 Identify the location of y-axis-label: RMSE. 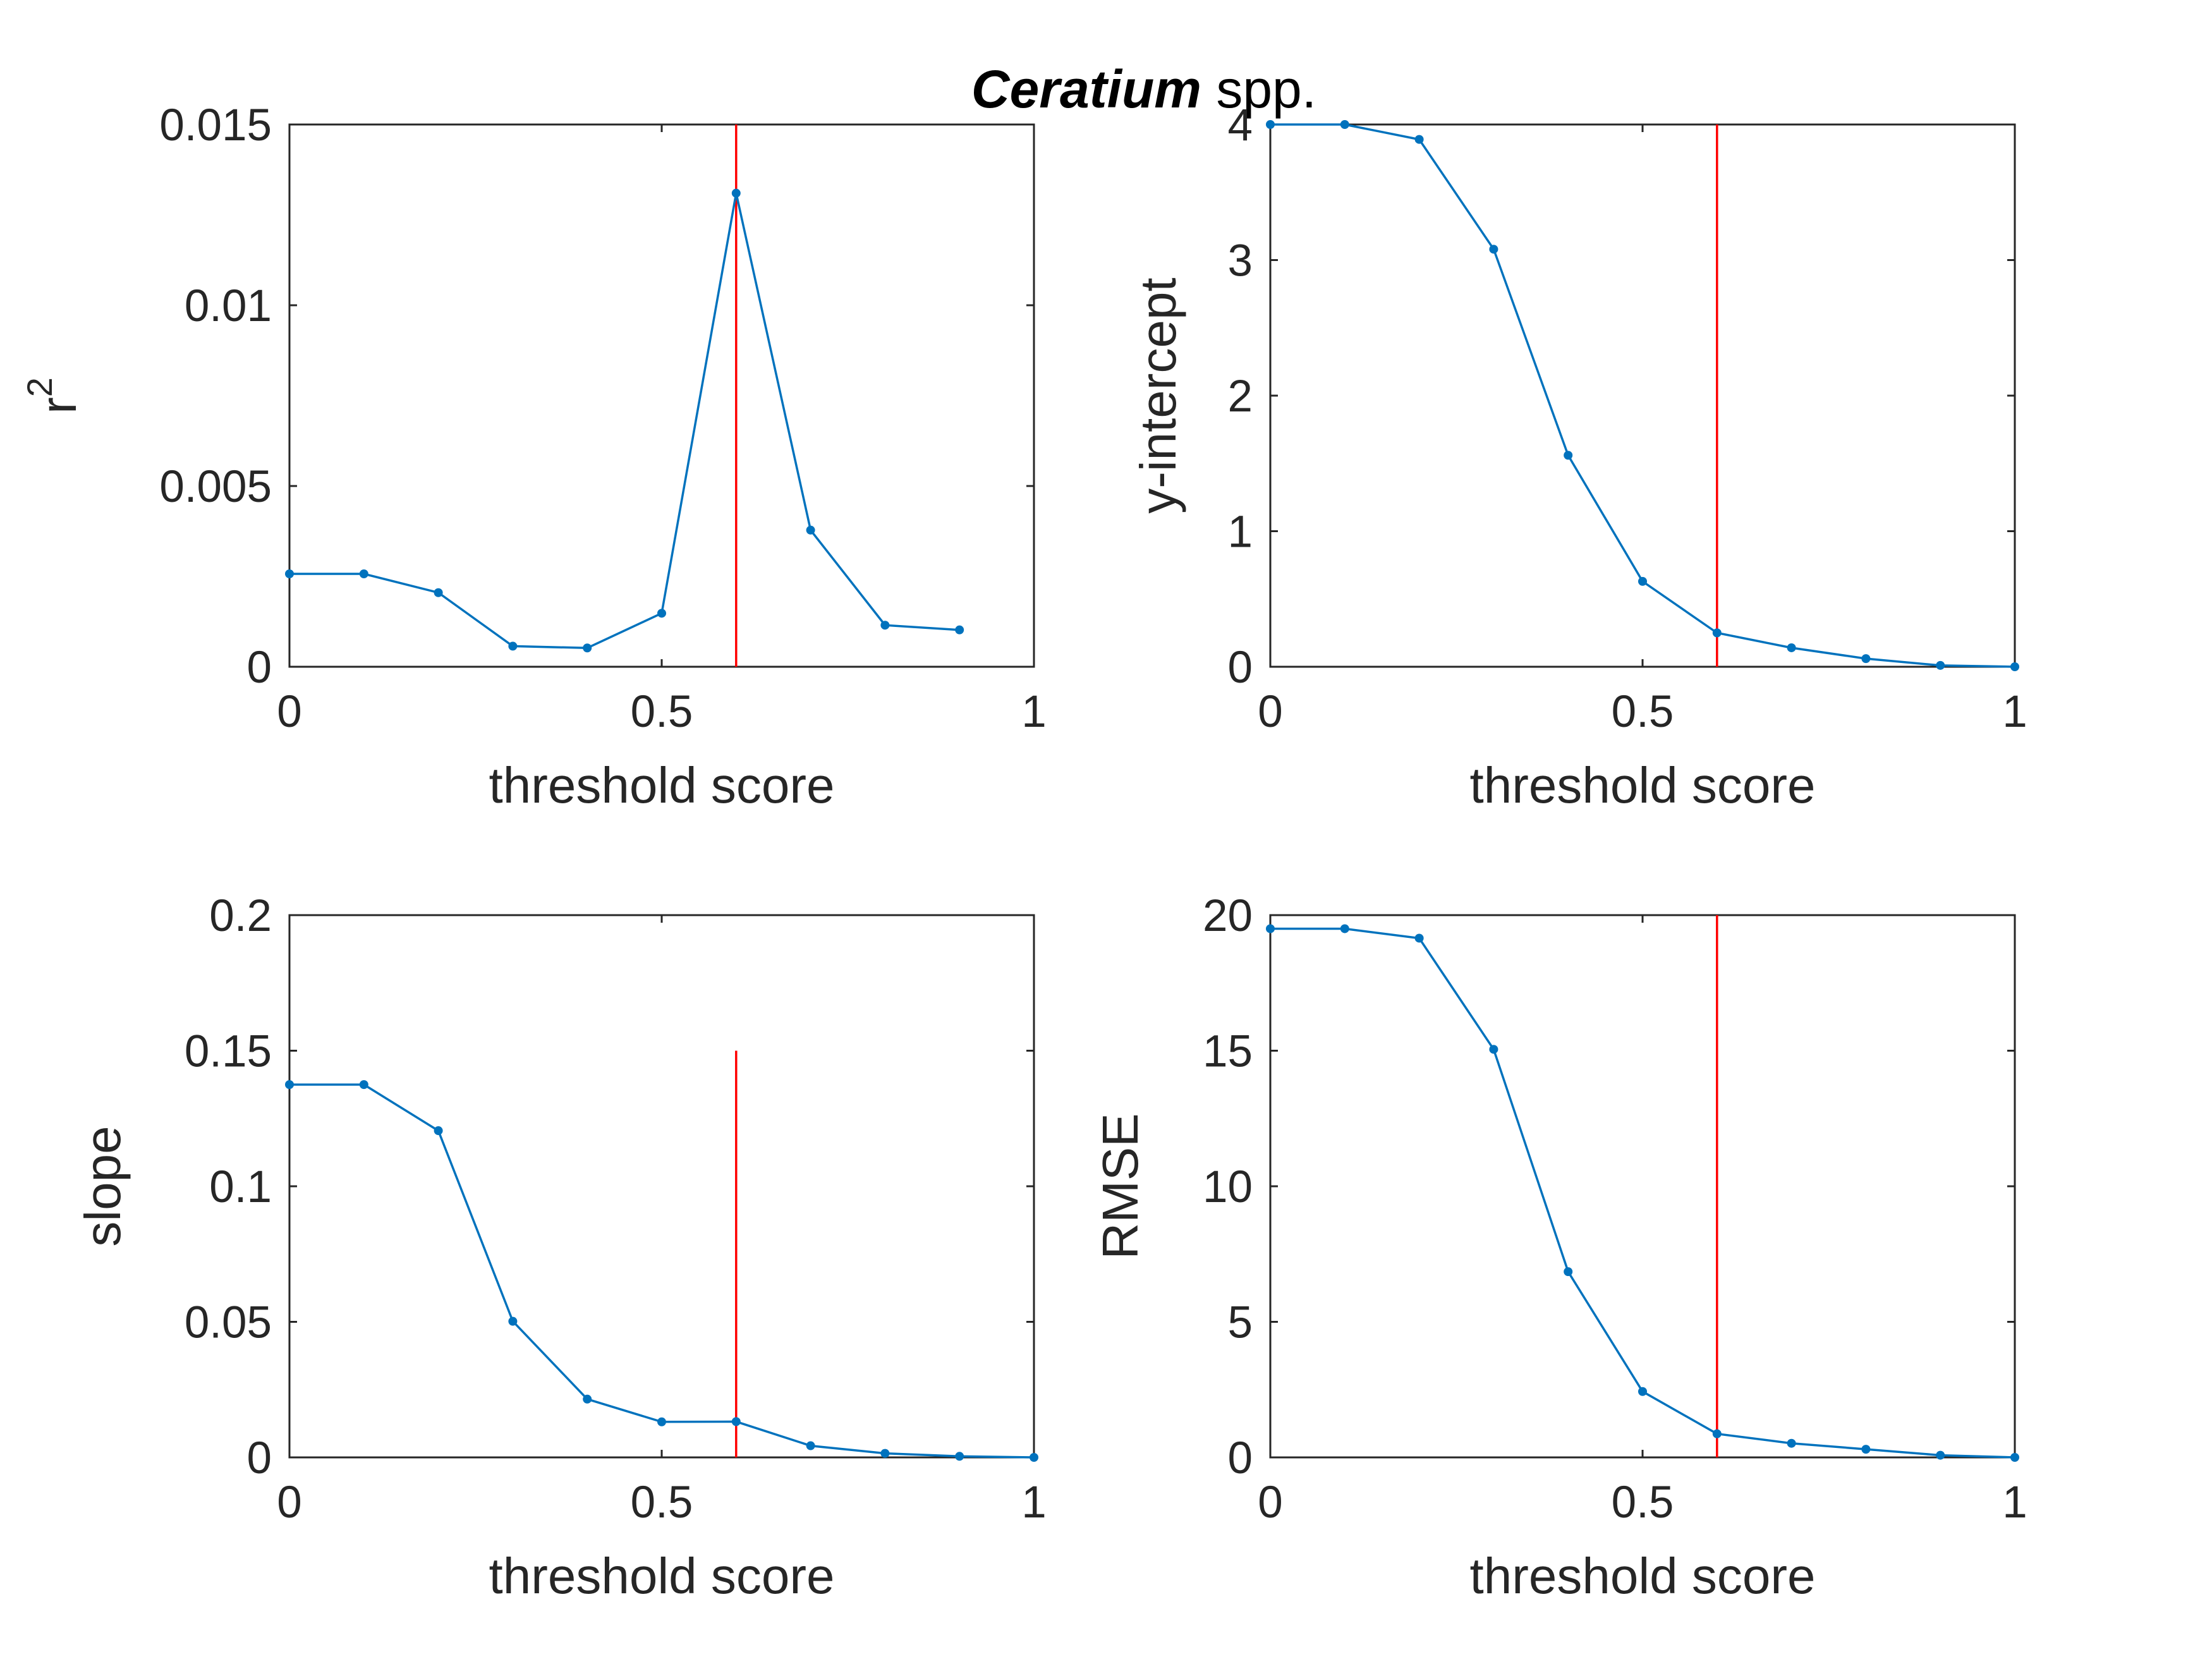
(1120, 1186).